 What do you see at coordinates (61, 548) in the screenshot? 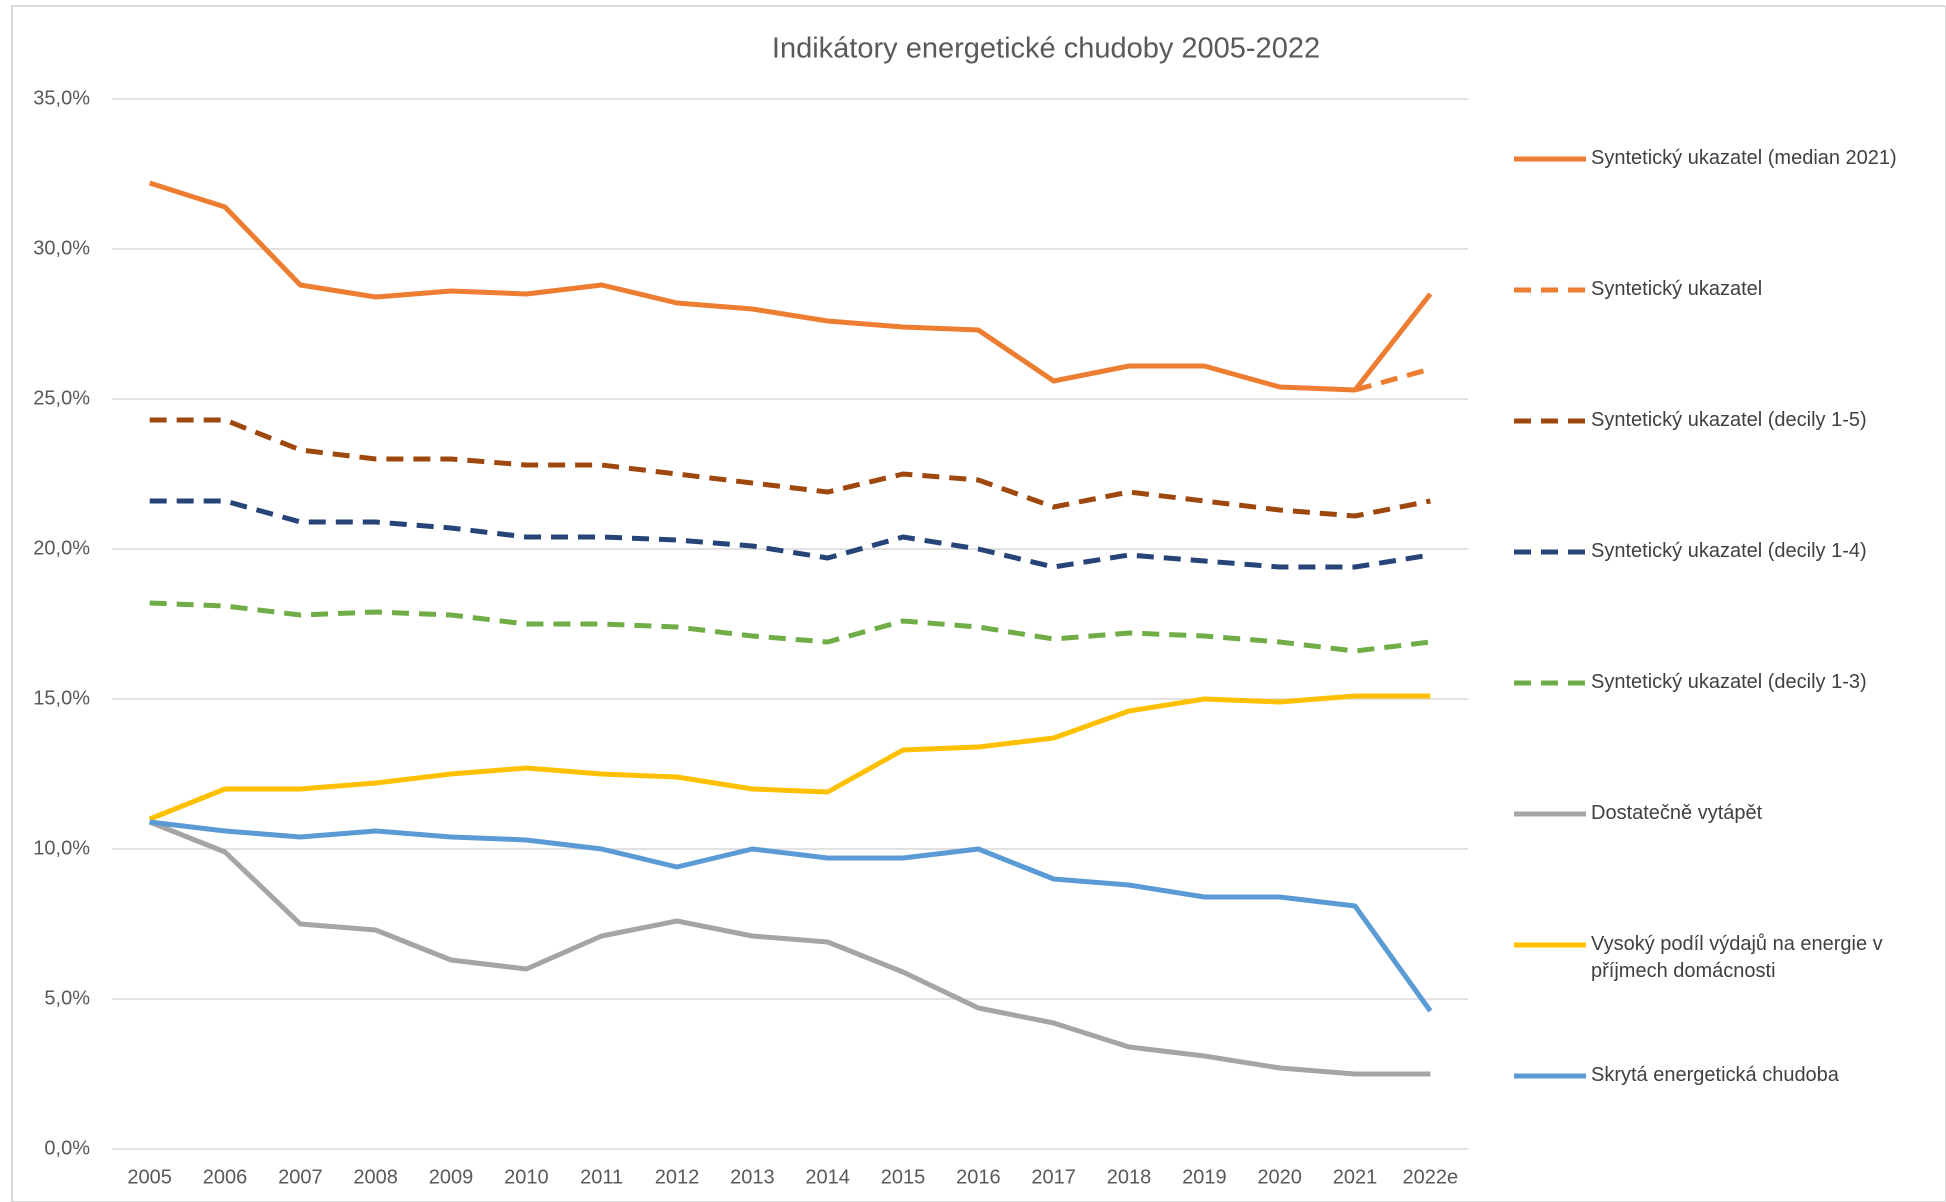
I see `y-tick-label: 20,0%` at bounding box center [61, 548].